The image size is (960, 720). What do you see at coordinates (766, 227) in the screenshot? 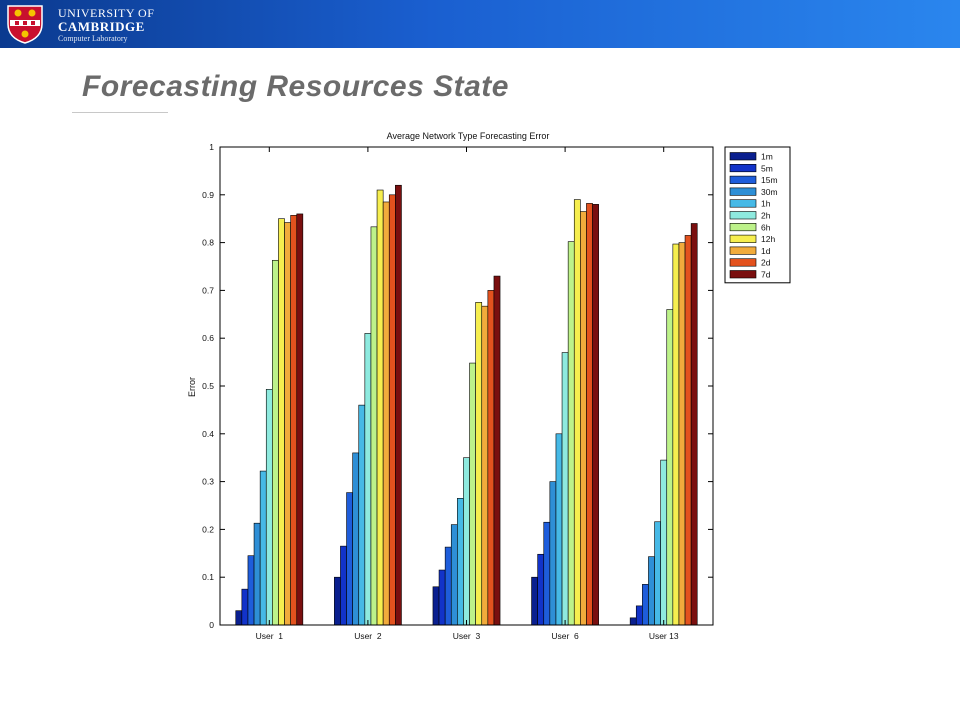
I see `legend-label: 6h` at bounding box center [766, 227].